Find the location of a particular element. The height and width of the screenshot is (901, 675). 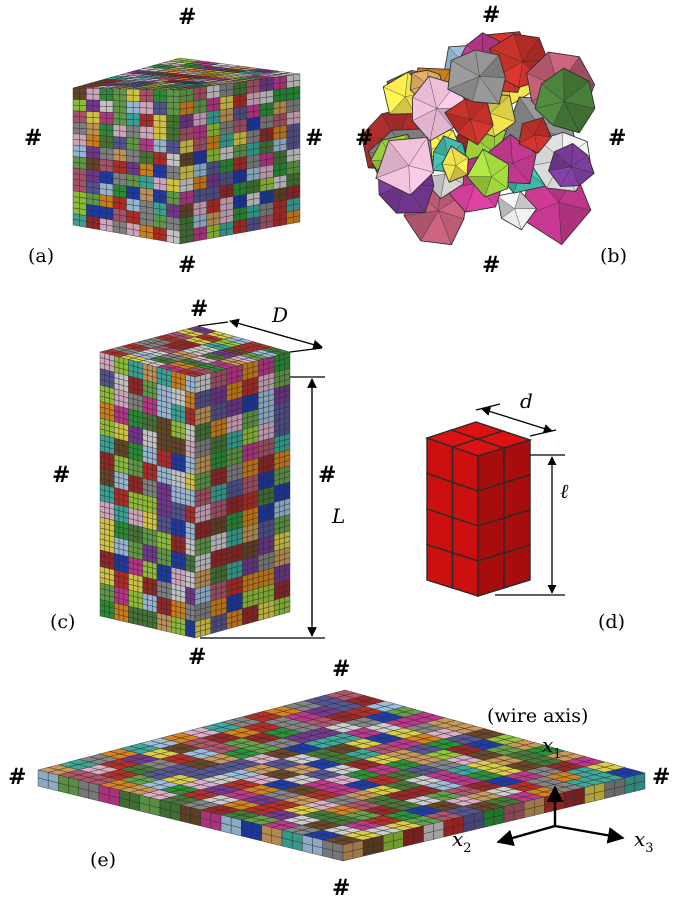

periodic-marker-b-right: # is located at coordinates (617, 138).